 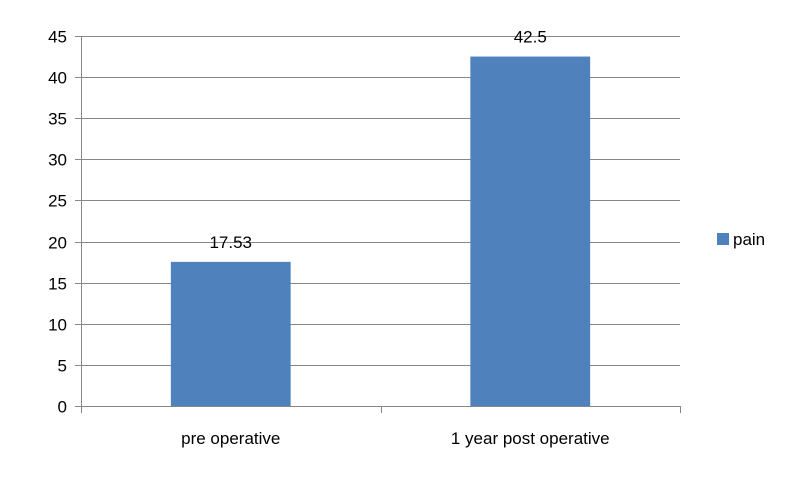 What do you see at coordinates (62, 366) in the screenshot?
I see `y-tick-label: 5` at bounding box center [62, 366].